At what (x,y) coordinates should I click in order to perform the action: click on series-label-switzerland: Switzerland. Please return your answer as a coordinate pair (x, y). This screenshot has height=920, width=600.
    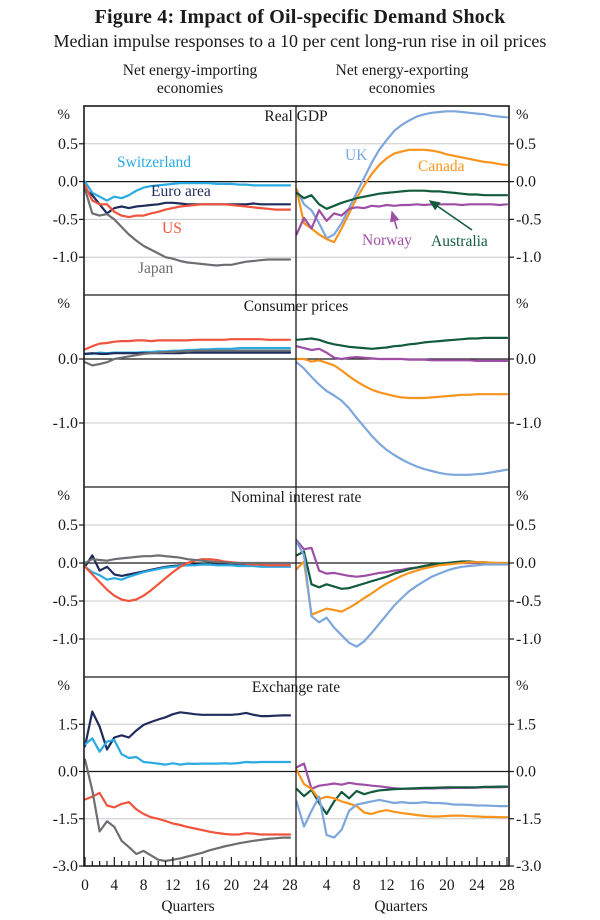
    Looking at the image, I should click on (154, 162).